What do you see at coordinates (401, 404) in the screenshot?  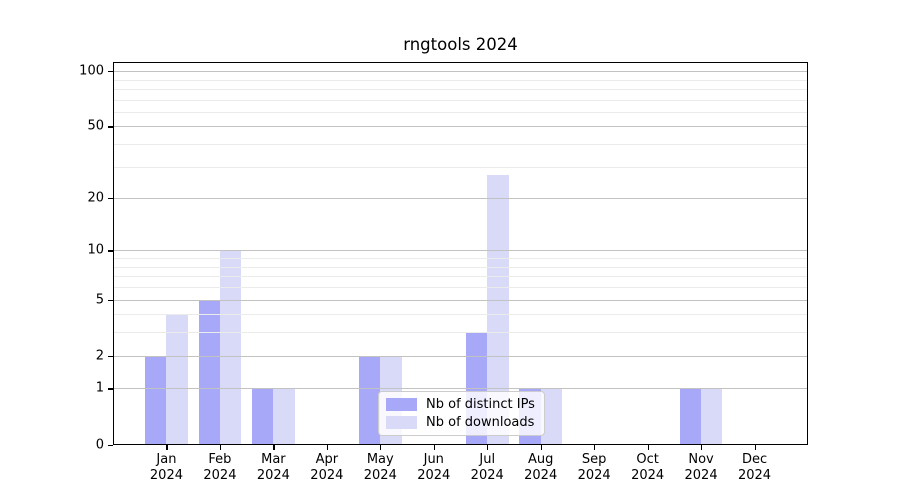 I see `legend-swatch-distinct-ips` at bounding box center [401, 404].